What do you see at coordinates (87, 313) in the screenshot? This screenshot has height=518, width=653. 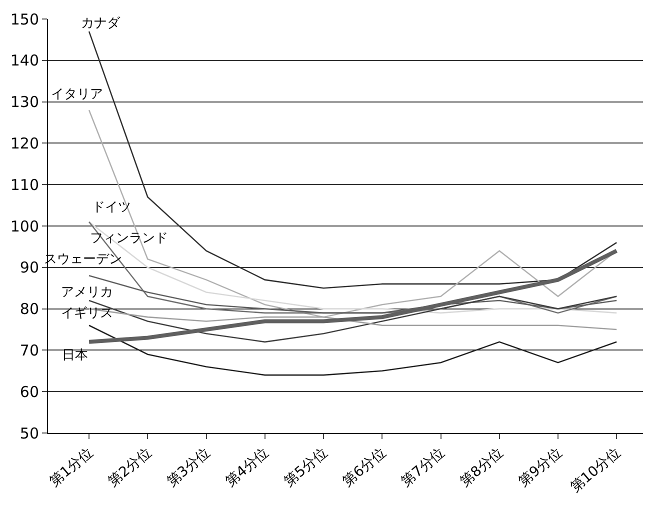 I see `series-label: イギリス` at bounding box center [87, 313].